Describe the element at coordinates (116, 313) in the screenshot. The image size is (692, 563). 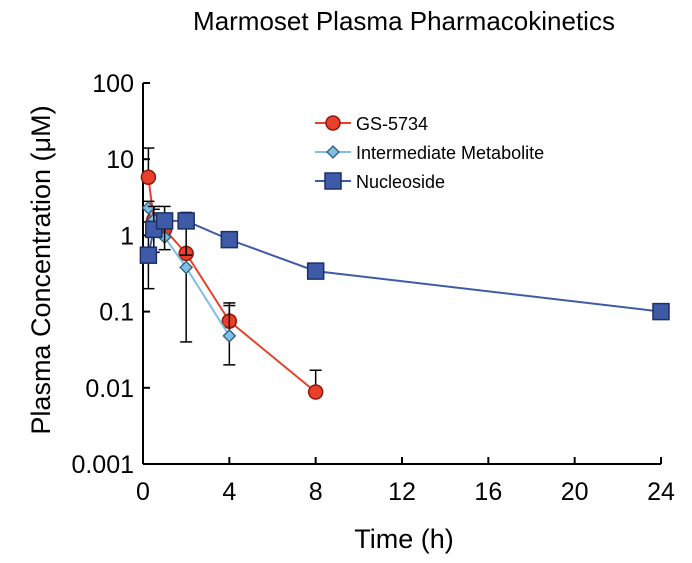
I see `y-tick-label: 0.1` at that location.